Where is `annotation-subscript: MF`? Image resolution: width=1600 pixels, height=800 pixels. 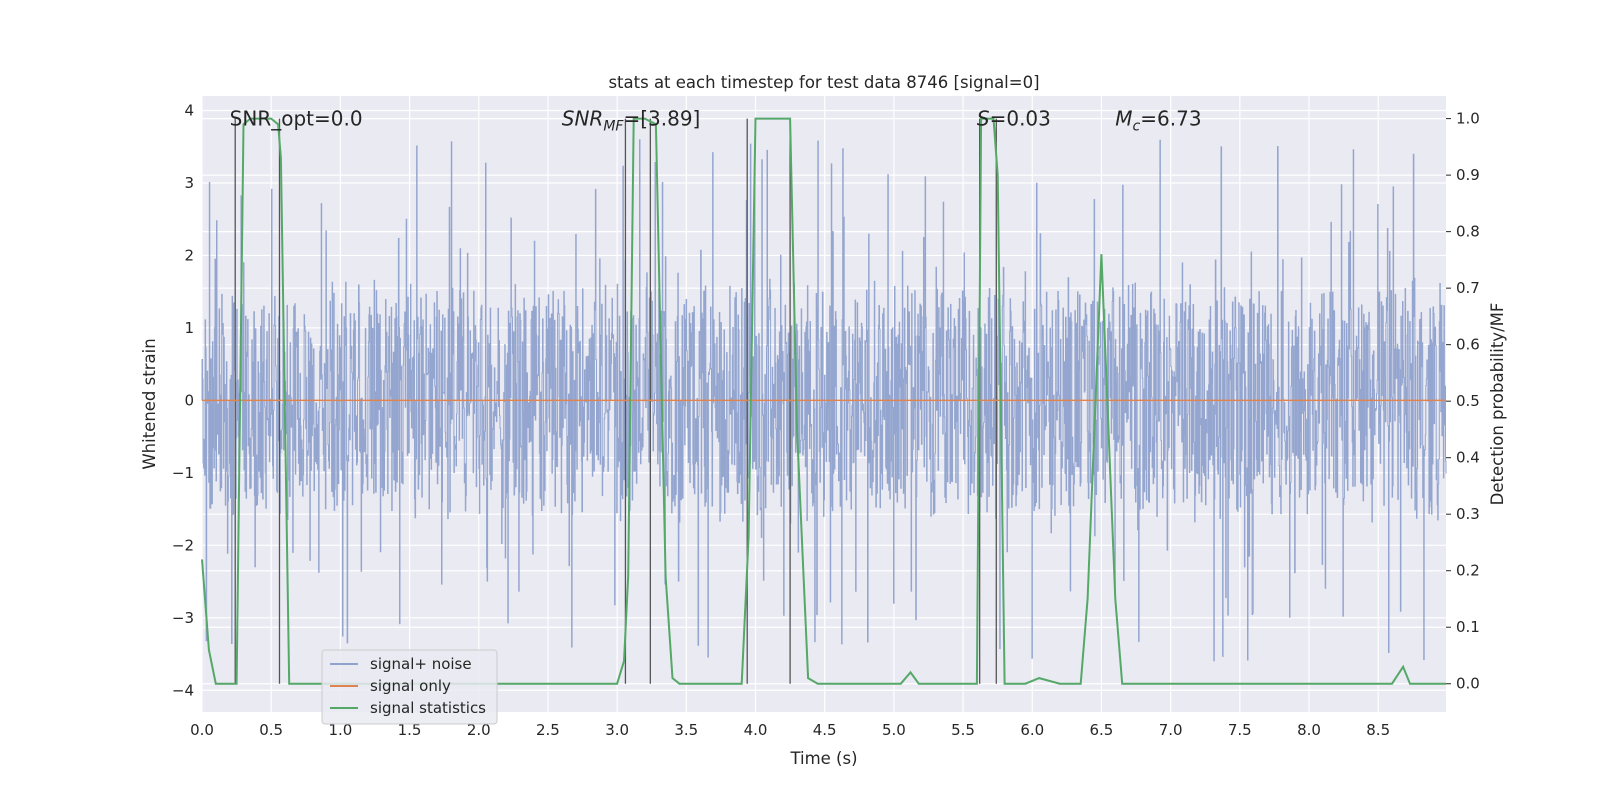 annotation-subscript: MF is located at coordinates (613, 126).